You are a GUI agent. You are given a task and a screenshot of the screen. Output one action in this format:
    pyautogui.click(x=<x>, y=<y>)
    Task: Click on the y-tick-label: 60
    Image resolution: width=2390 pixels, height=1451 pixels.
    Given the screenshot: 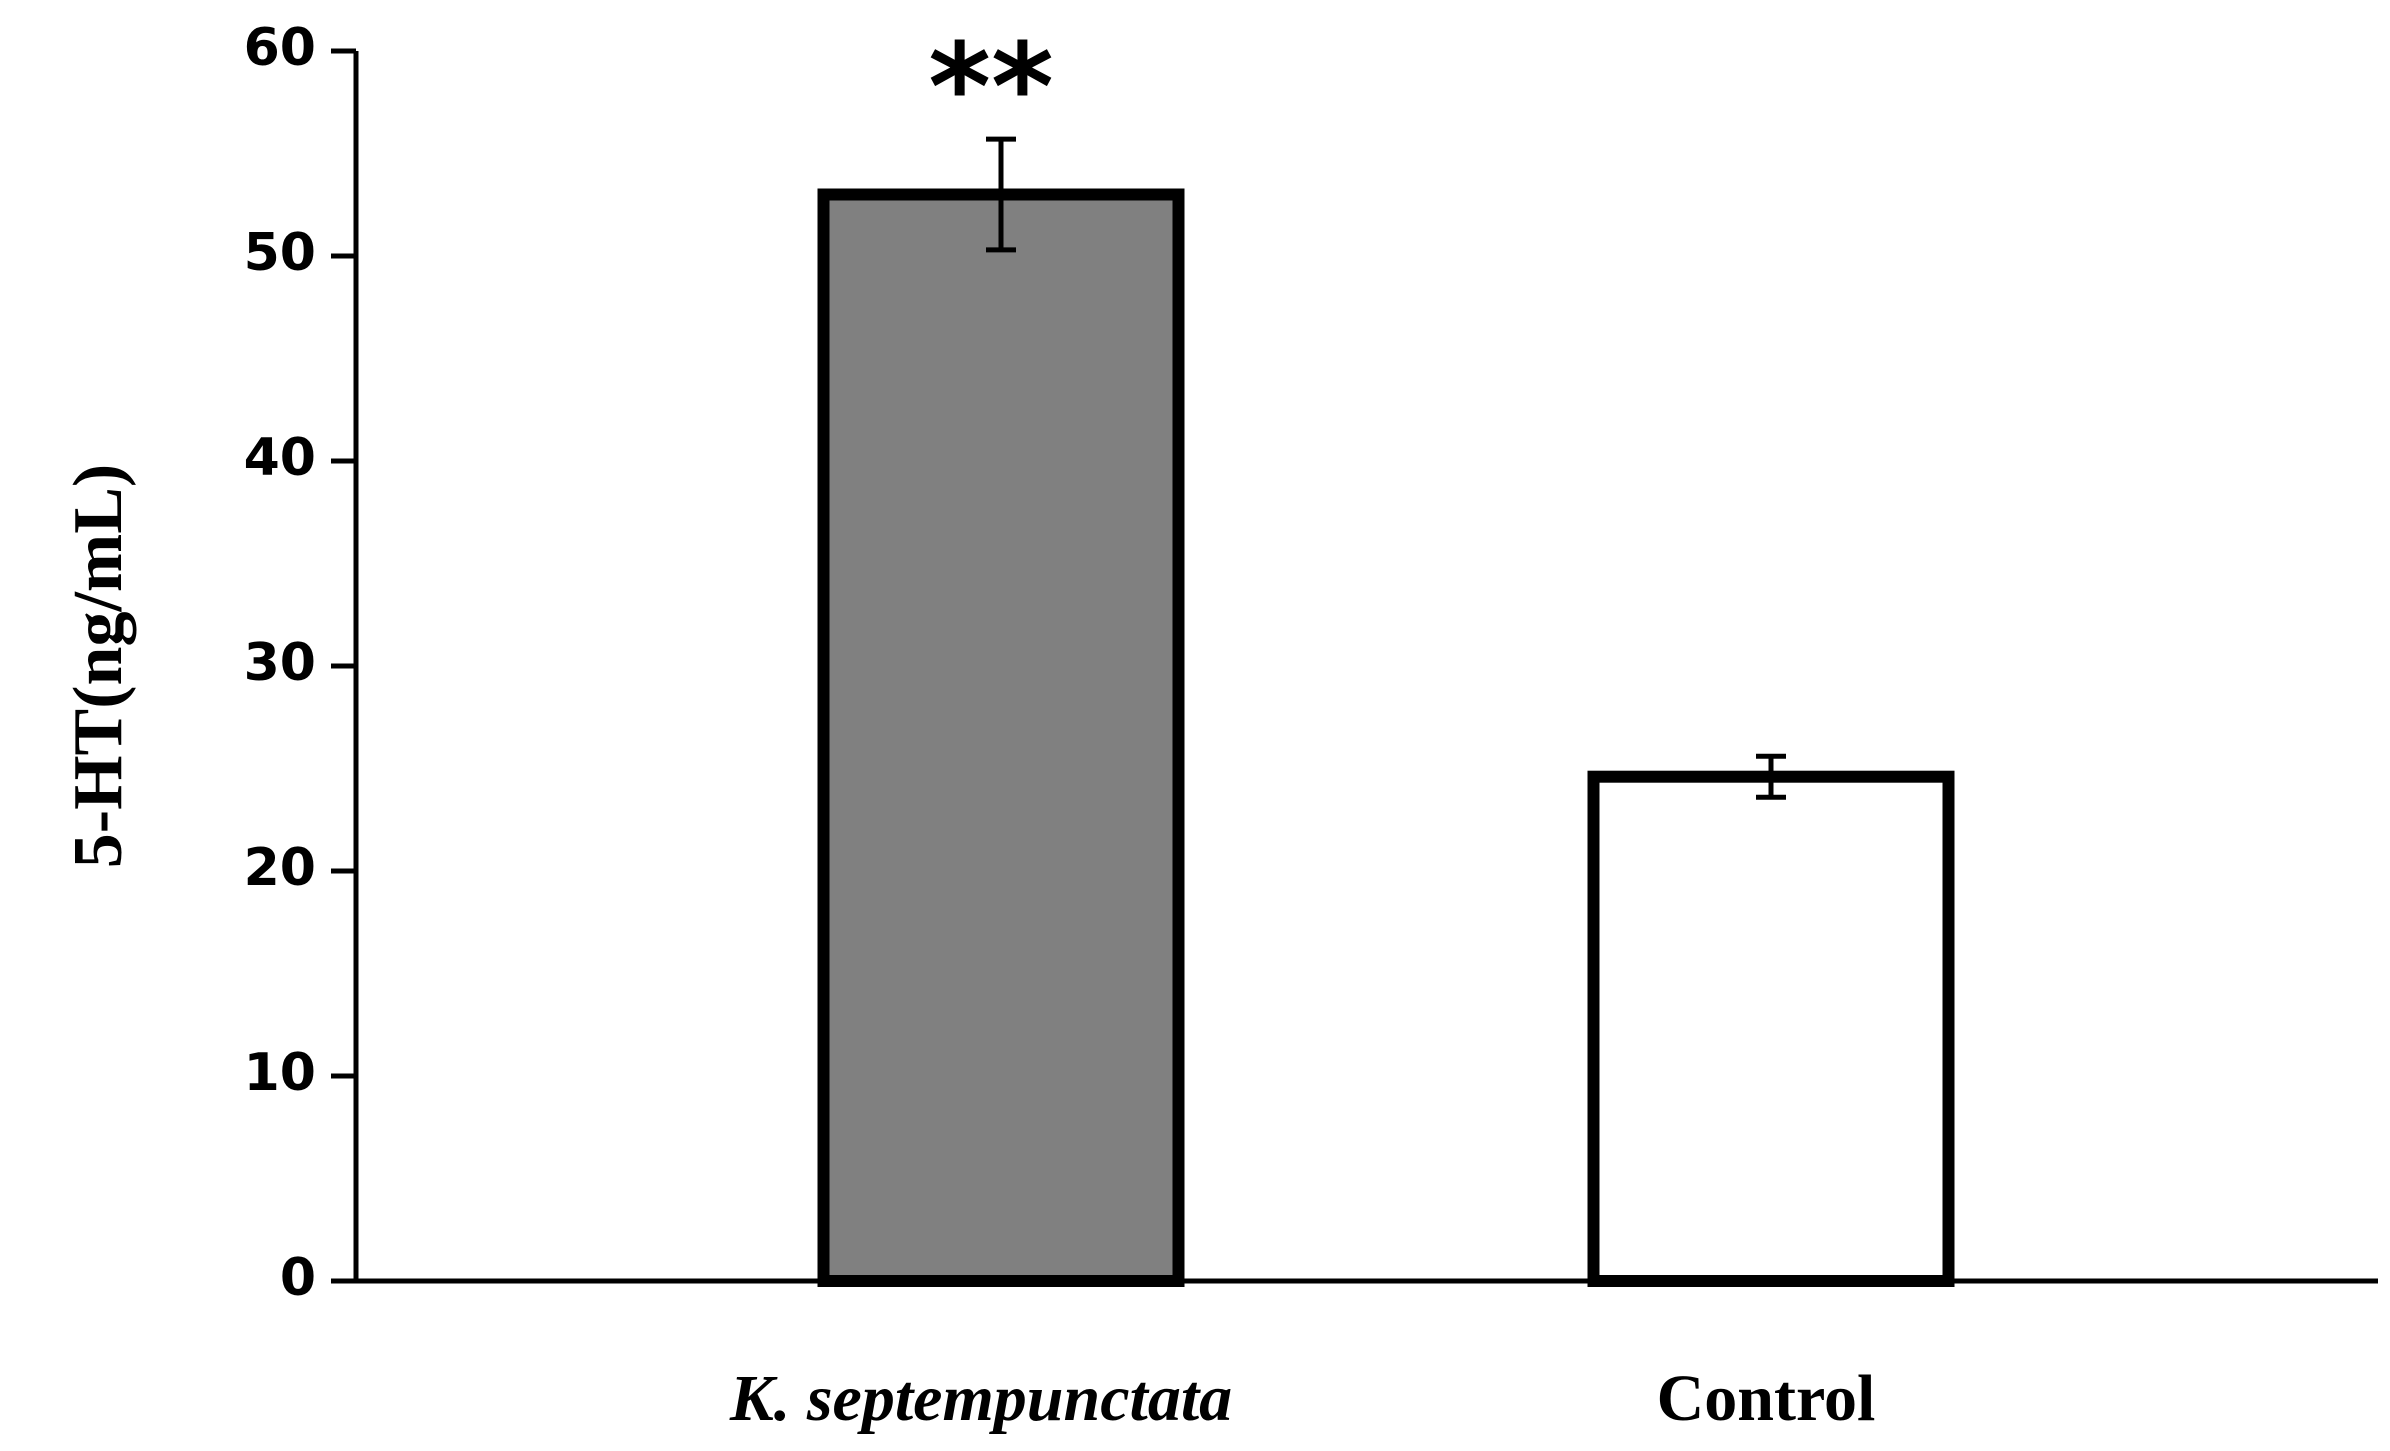 What is the action you would take?
    pyautogui.click(x=280, y=48)
    